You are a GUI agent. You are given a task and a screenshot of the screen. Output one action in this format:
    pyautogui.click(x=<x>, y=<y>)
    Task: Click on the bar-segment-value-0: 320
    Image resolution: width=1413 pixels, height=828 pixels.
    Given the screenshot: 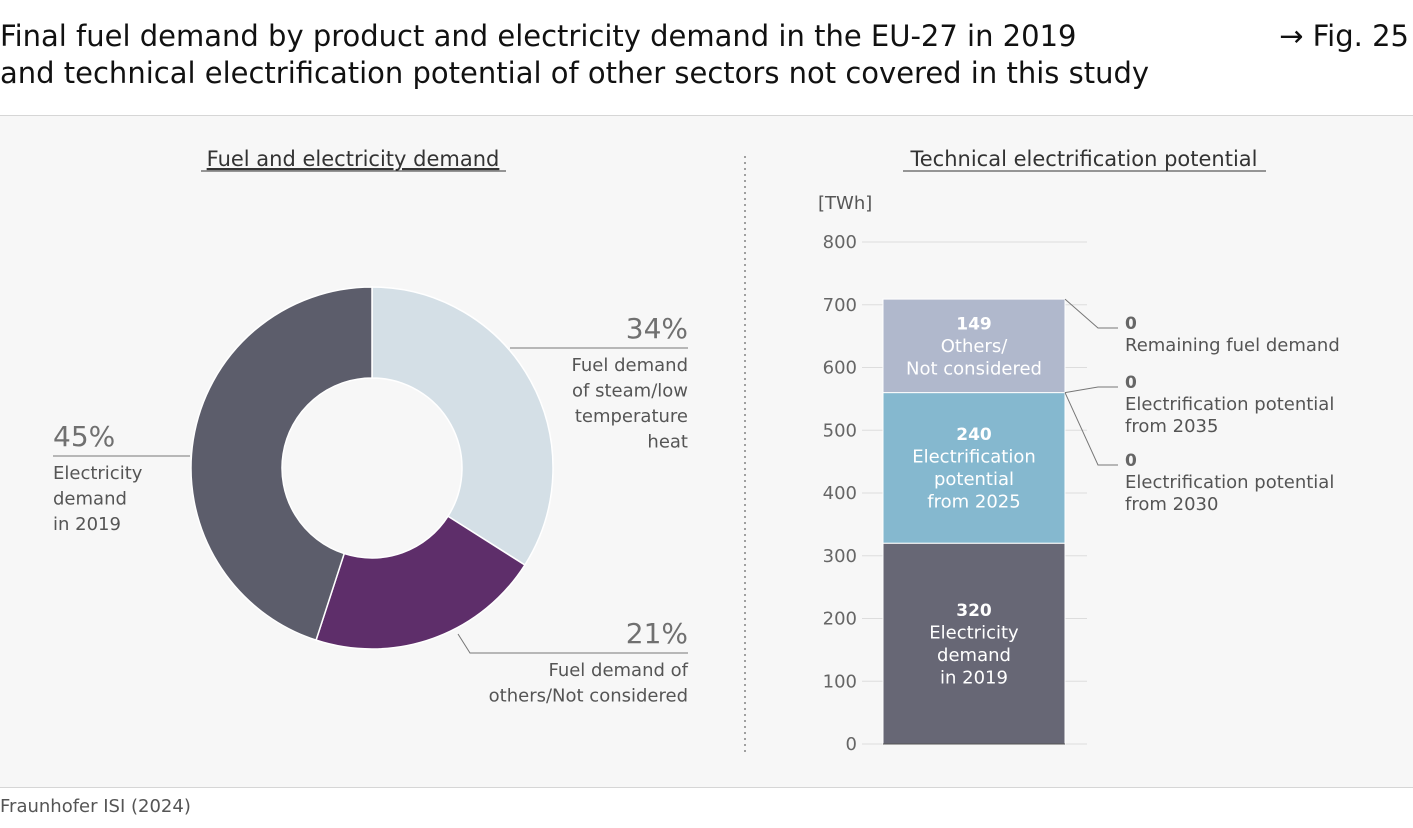 What is the action you would take?
    pyautogui.click(x=974, y=611)
    